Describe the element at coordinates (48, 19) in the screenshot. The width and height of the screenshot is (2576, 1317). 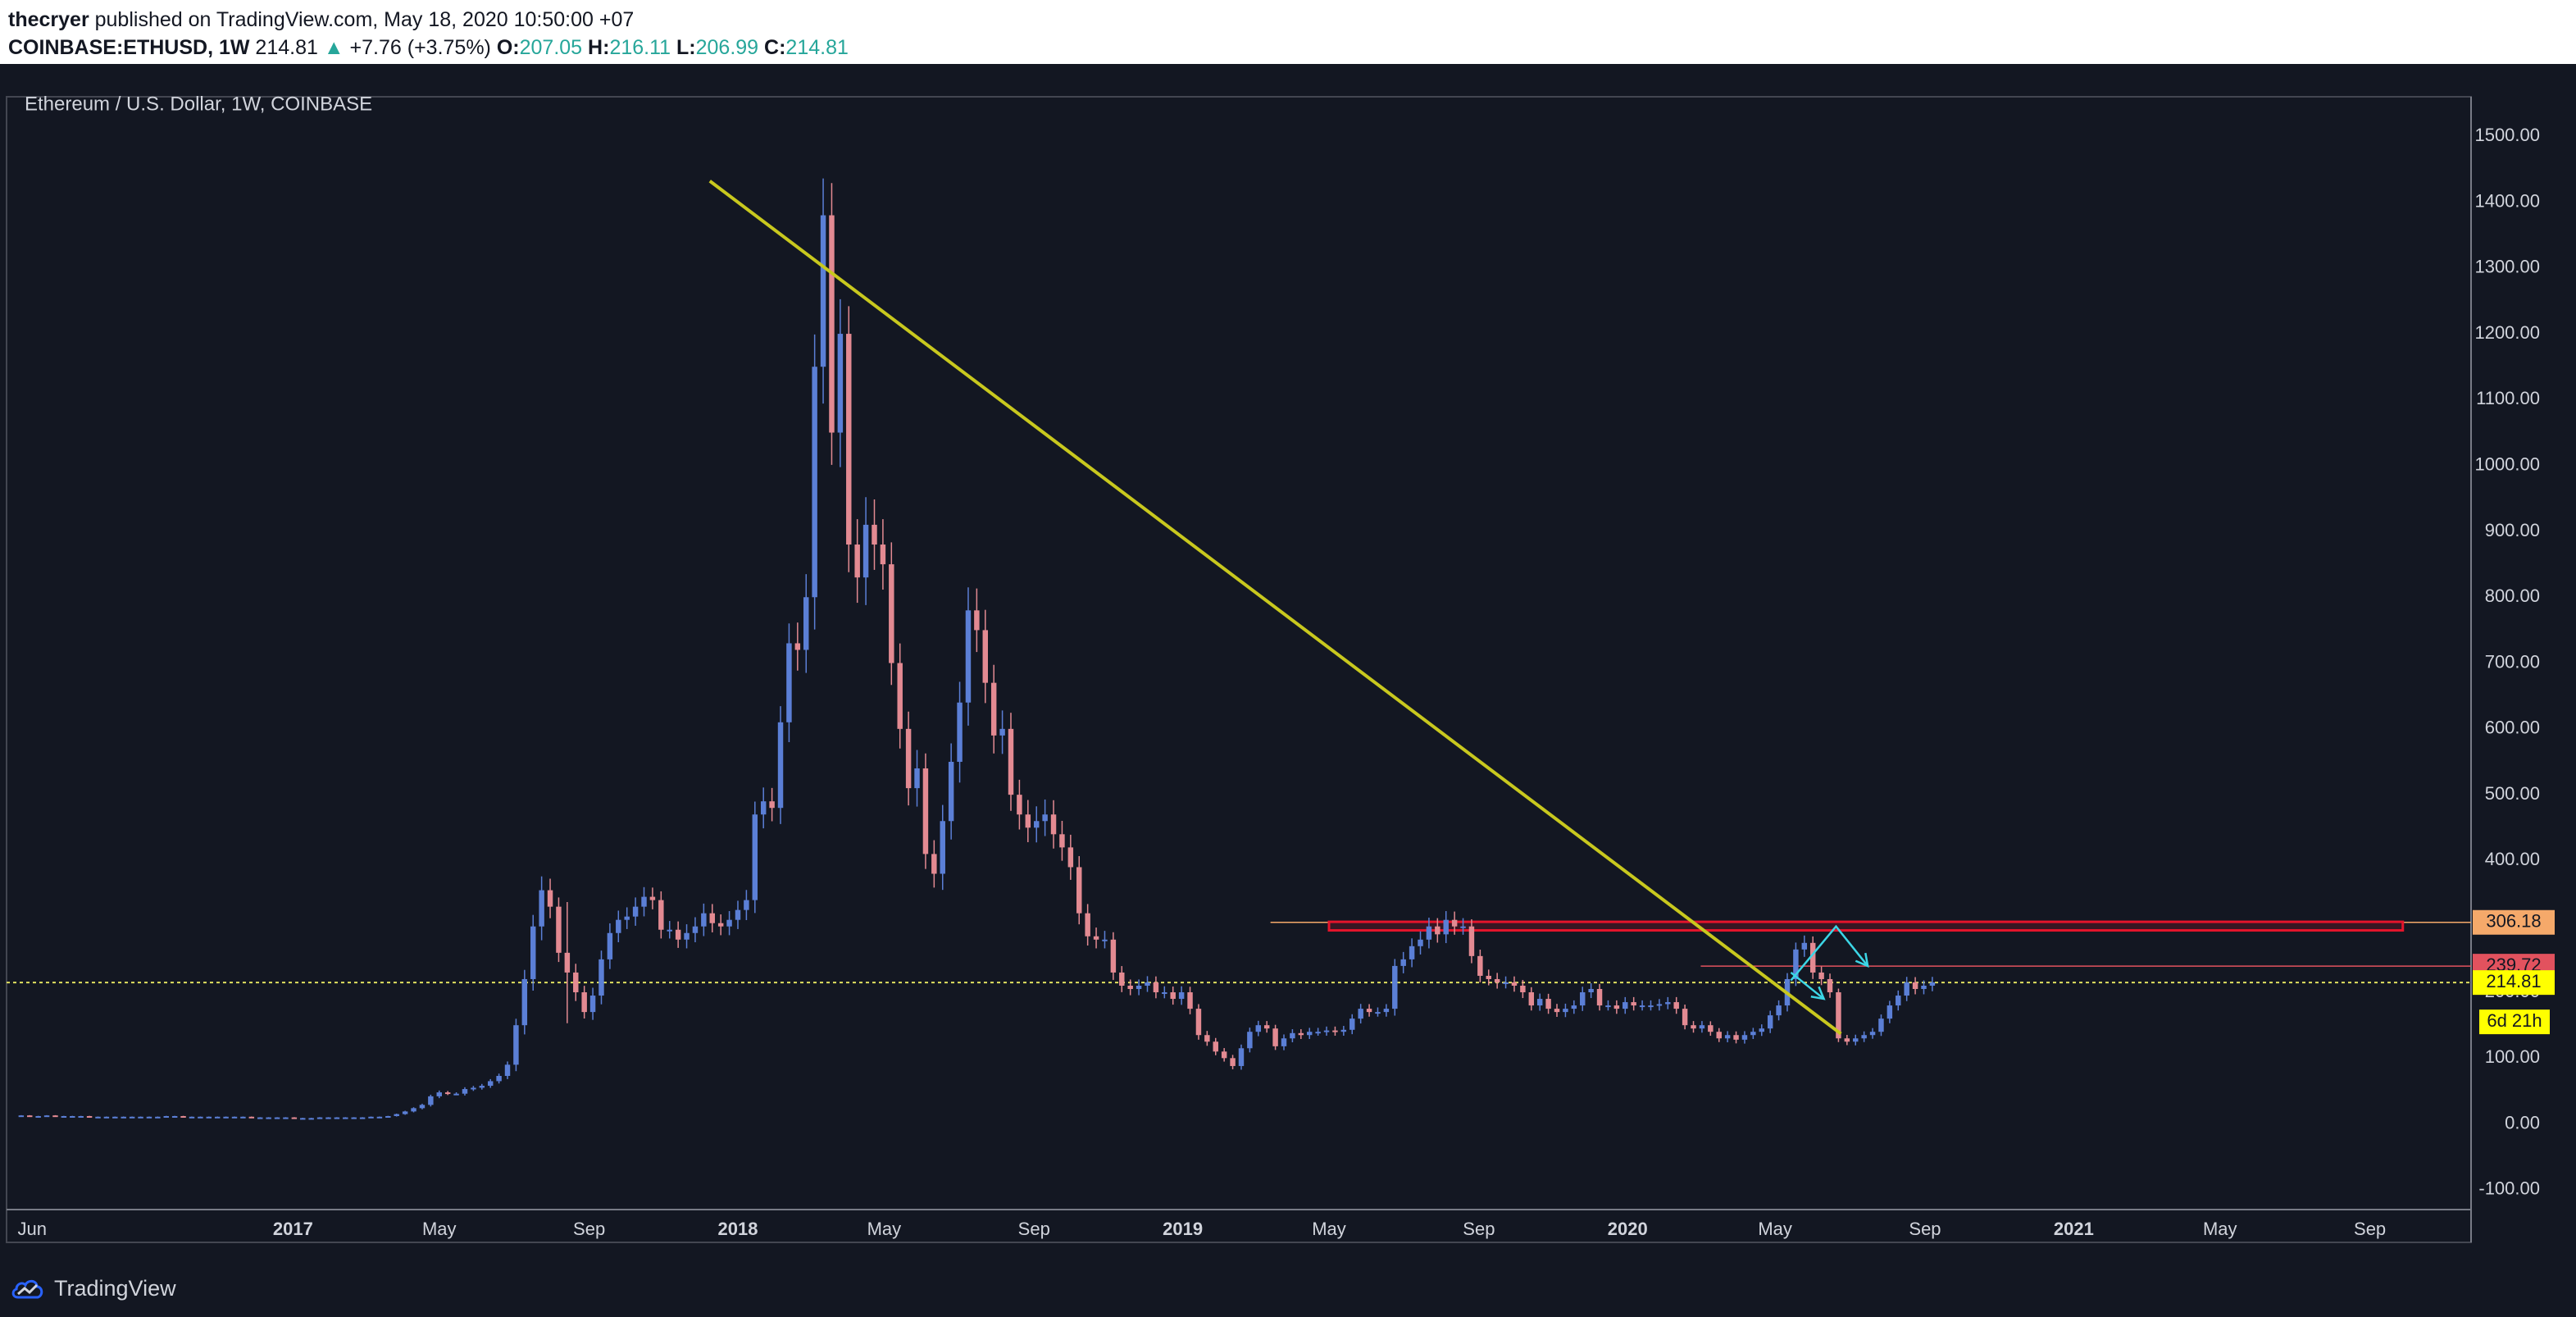
I see `author-name: thecryer` at that location.